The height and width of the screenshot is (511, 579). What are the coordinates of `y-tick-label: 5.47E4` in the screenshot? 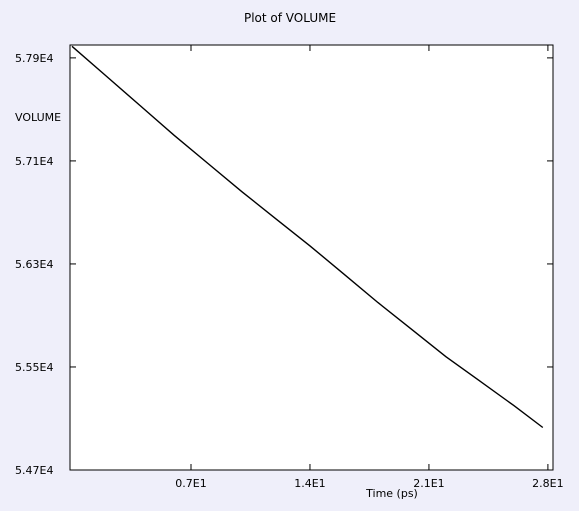 It's located at (34, 470).